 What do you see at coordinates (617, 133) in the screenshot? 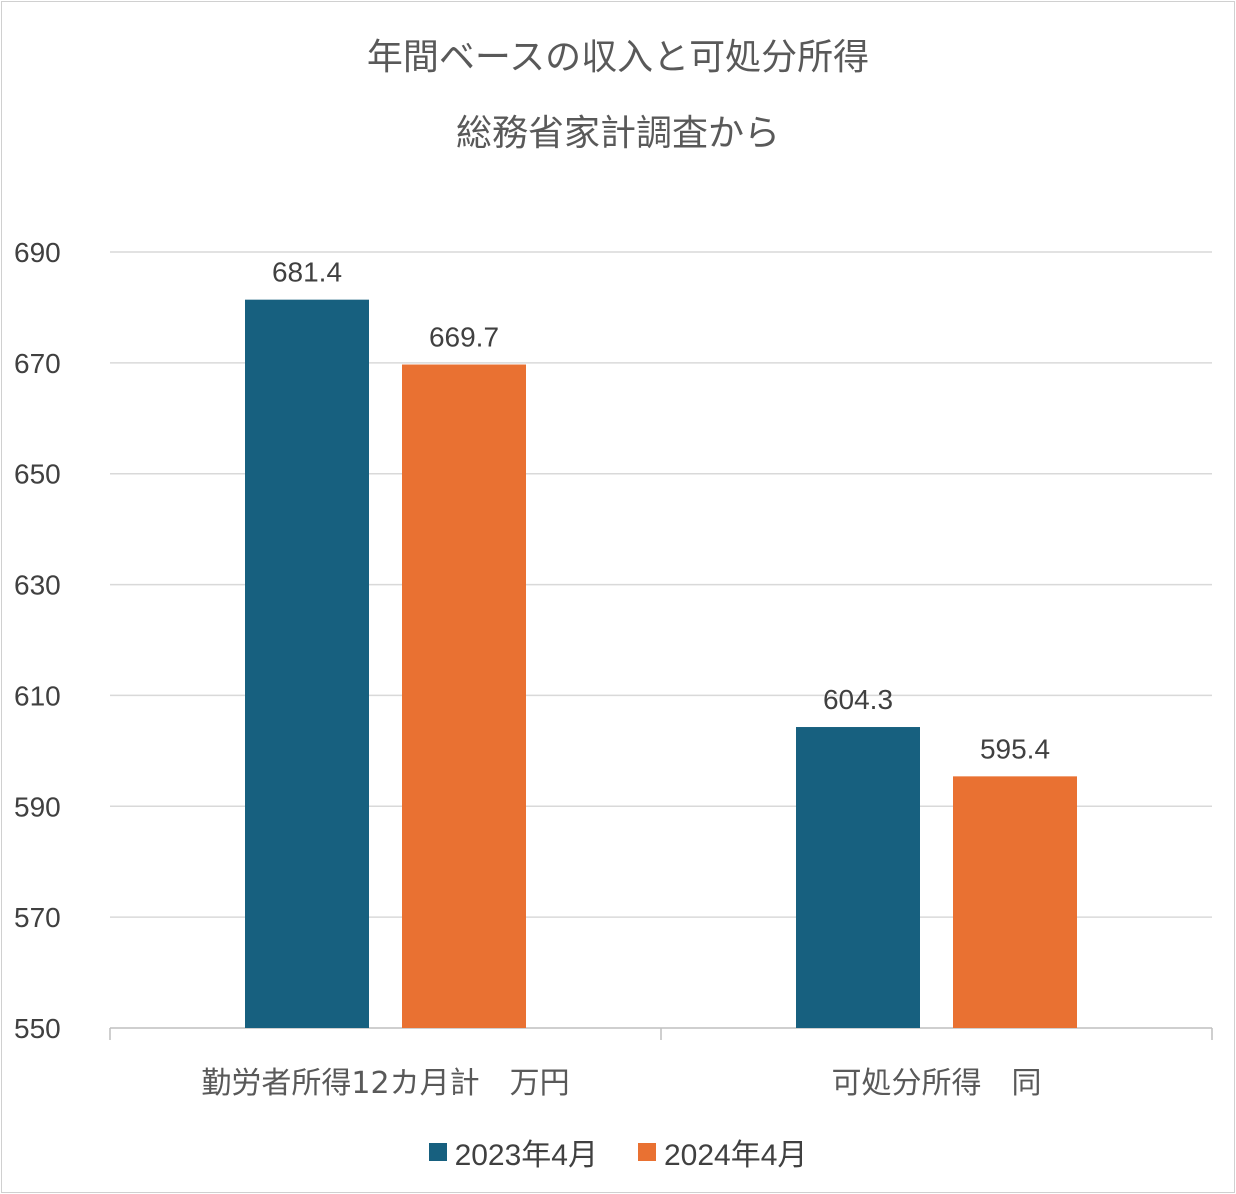
I see `chart-subtitle: 総務省家計調査から` at bounding box center [617, 133].